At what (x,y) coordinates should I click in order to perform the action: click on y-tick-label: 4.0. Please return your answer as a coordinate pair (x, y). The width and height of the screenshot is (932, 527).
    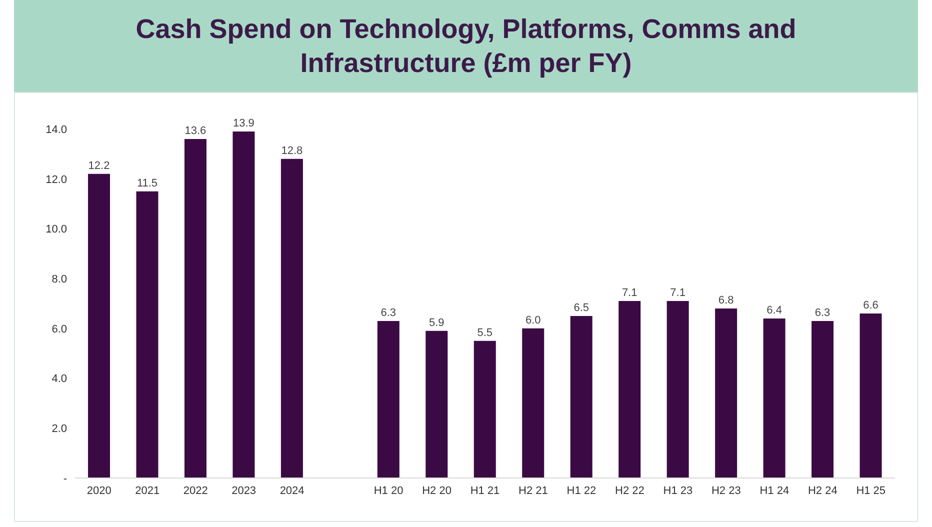
    Looking at the image, I should click on (59, 379).